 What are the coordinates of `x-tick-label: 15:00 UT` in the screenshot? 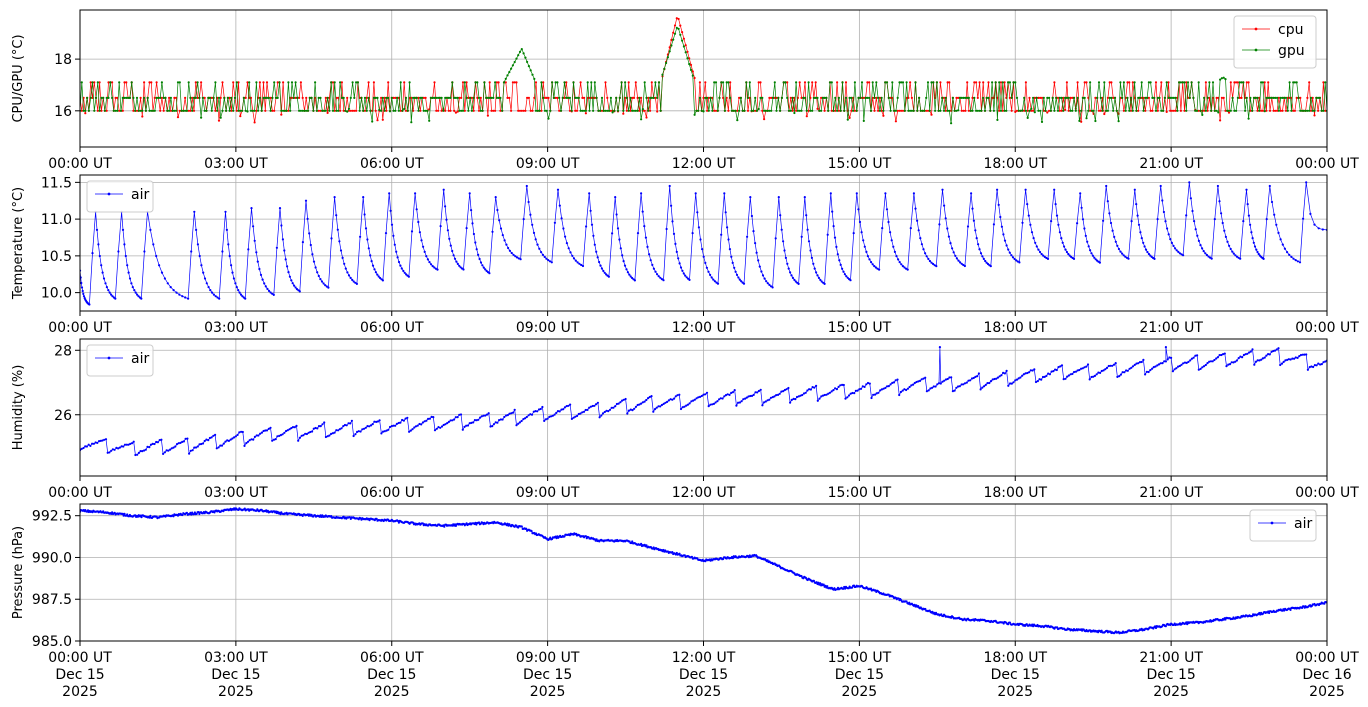 It's located at (860, 328).